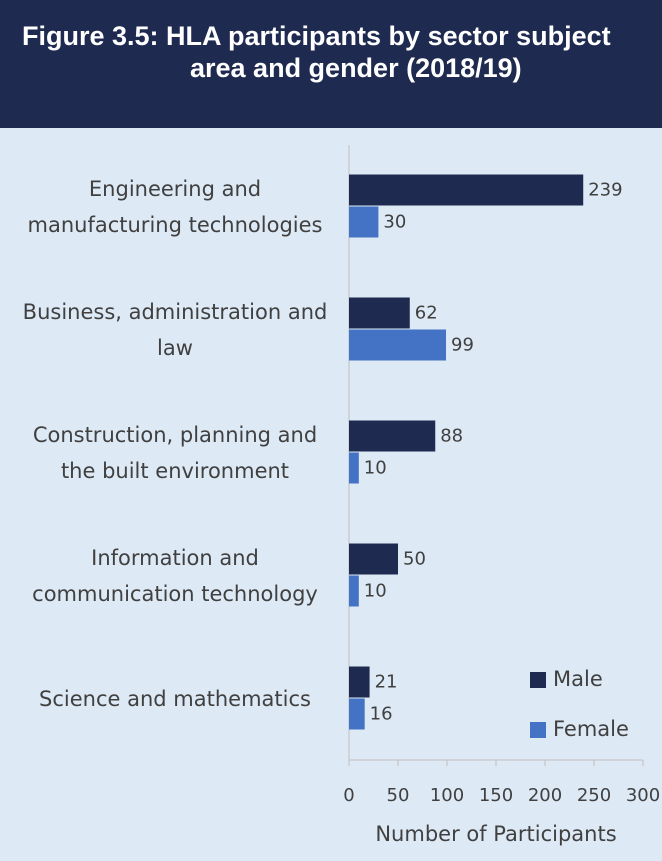  I want to click on data-label: 62, so click(426, 313).